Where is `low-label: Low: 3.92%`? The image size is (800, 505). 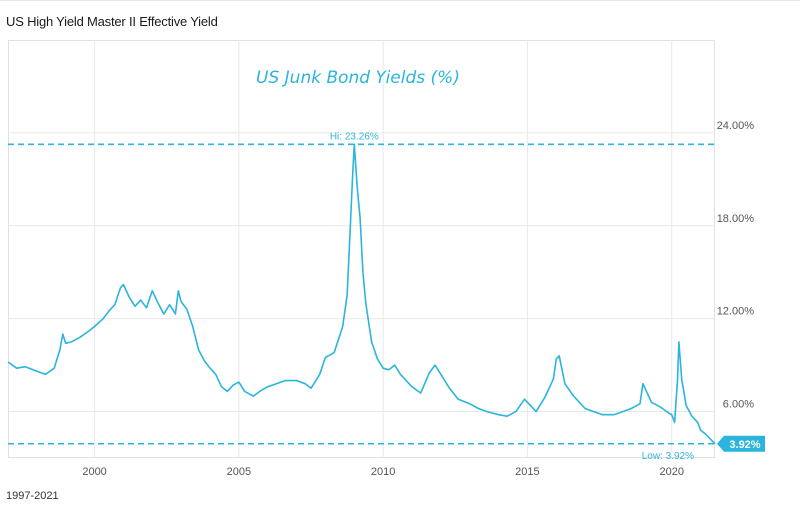
low-label: Low: 3.92% is located at coordinates (668, 456).